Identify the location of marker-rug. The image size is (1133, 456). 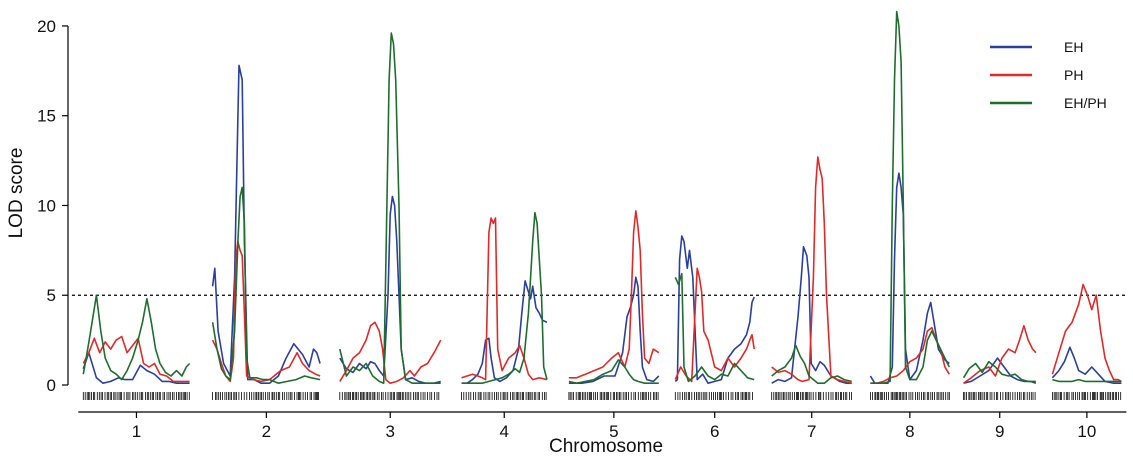
(602, 396).